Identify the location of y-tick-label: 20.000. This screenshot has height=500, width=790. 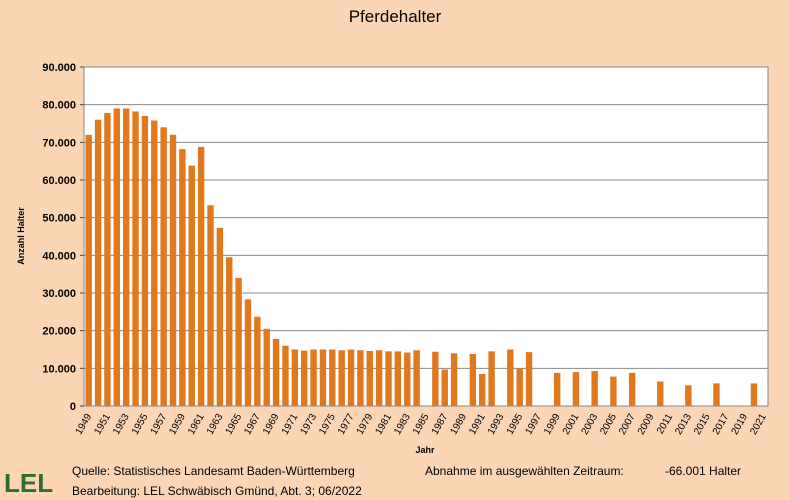
(59, 332).